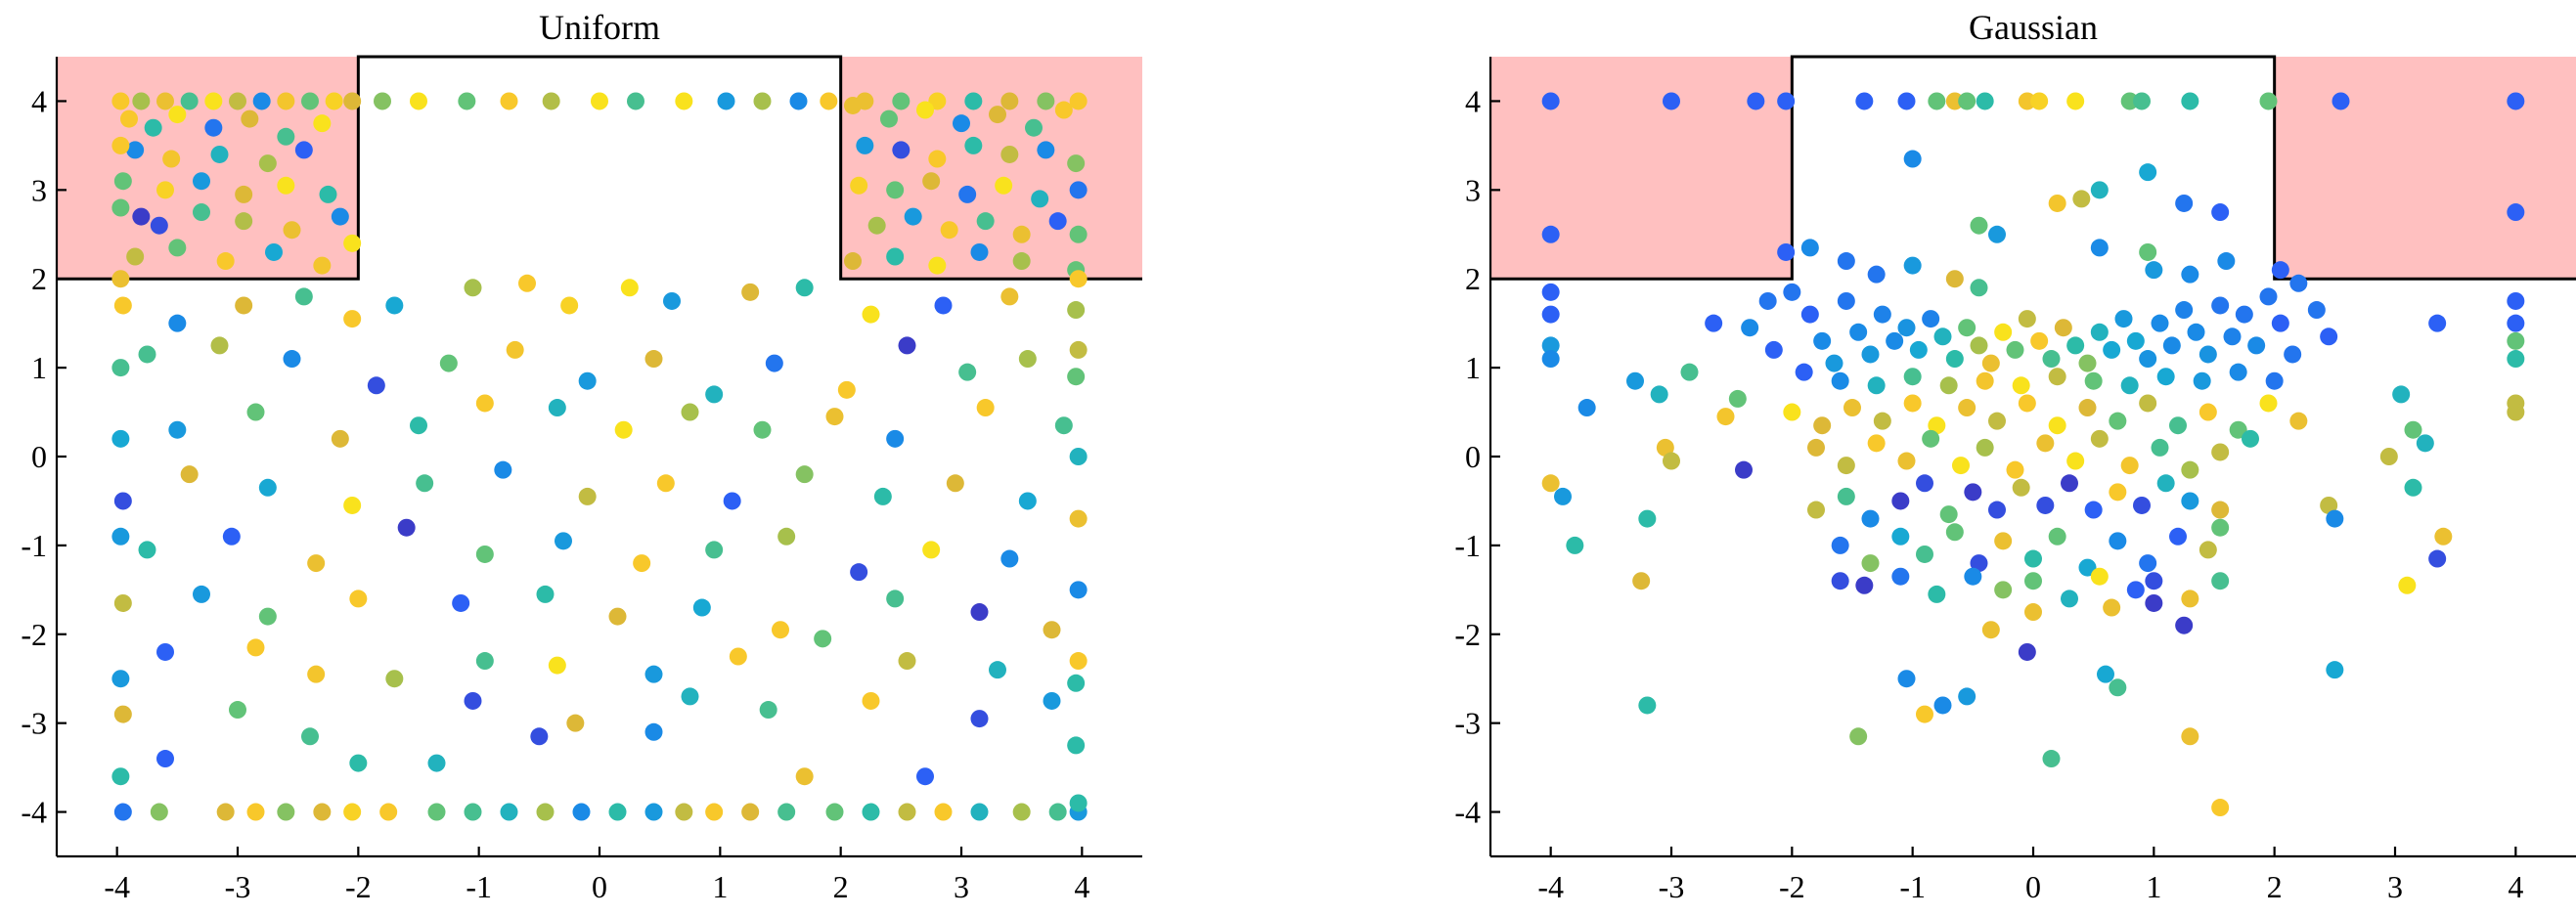 Image resolution: width=2576 pixels, height=917 pixels. I want to click on y-tick-label: 1, so click(1473, 367).